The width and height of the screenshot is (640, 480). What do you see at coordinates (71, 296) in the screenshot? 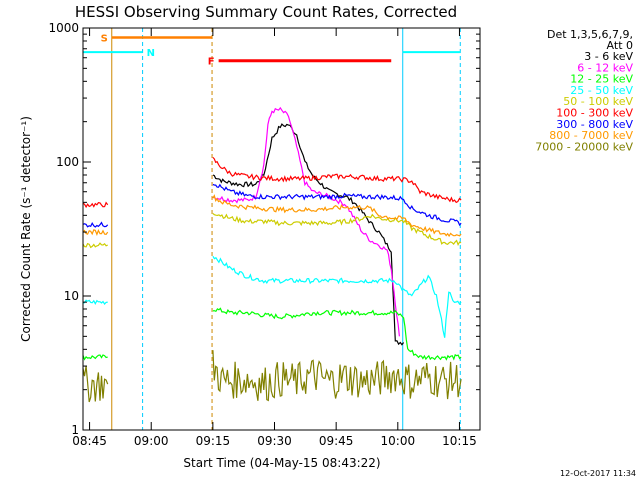
I see `y-tick-label-1: 10` at bounding box center [71, 296].